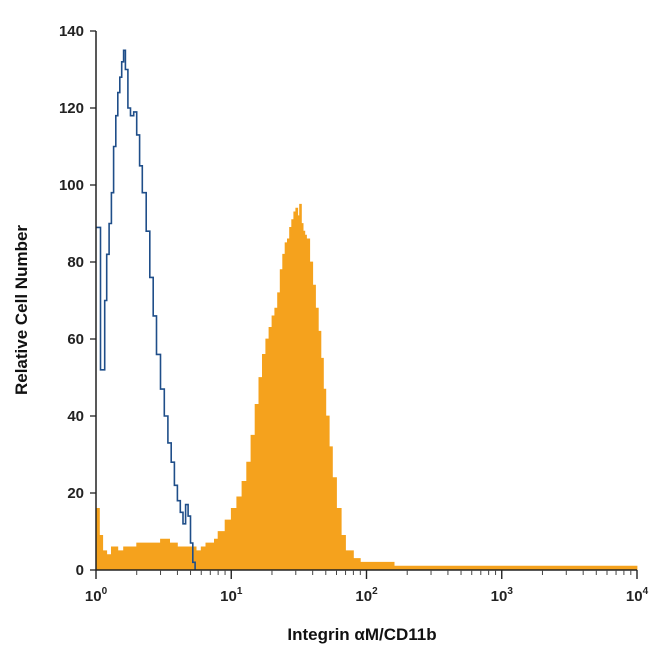 Image resolution: width=650 pixels, height=650 pixels. What do you see at coordinates (96, 595) in the screenshot?
I see `x-tick-label: 10⁰` at bounding box center [96, 595].